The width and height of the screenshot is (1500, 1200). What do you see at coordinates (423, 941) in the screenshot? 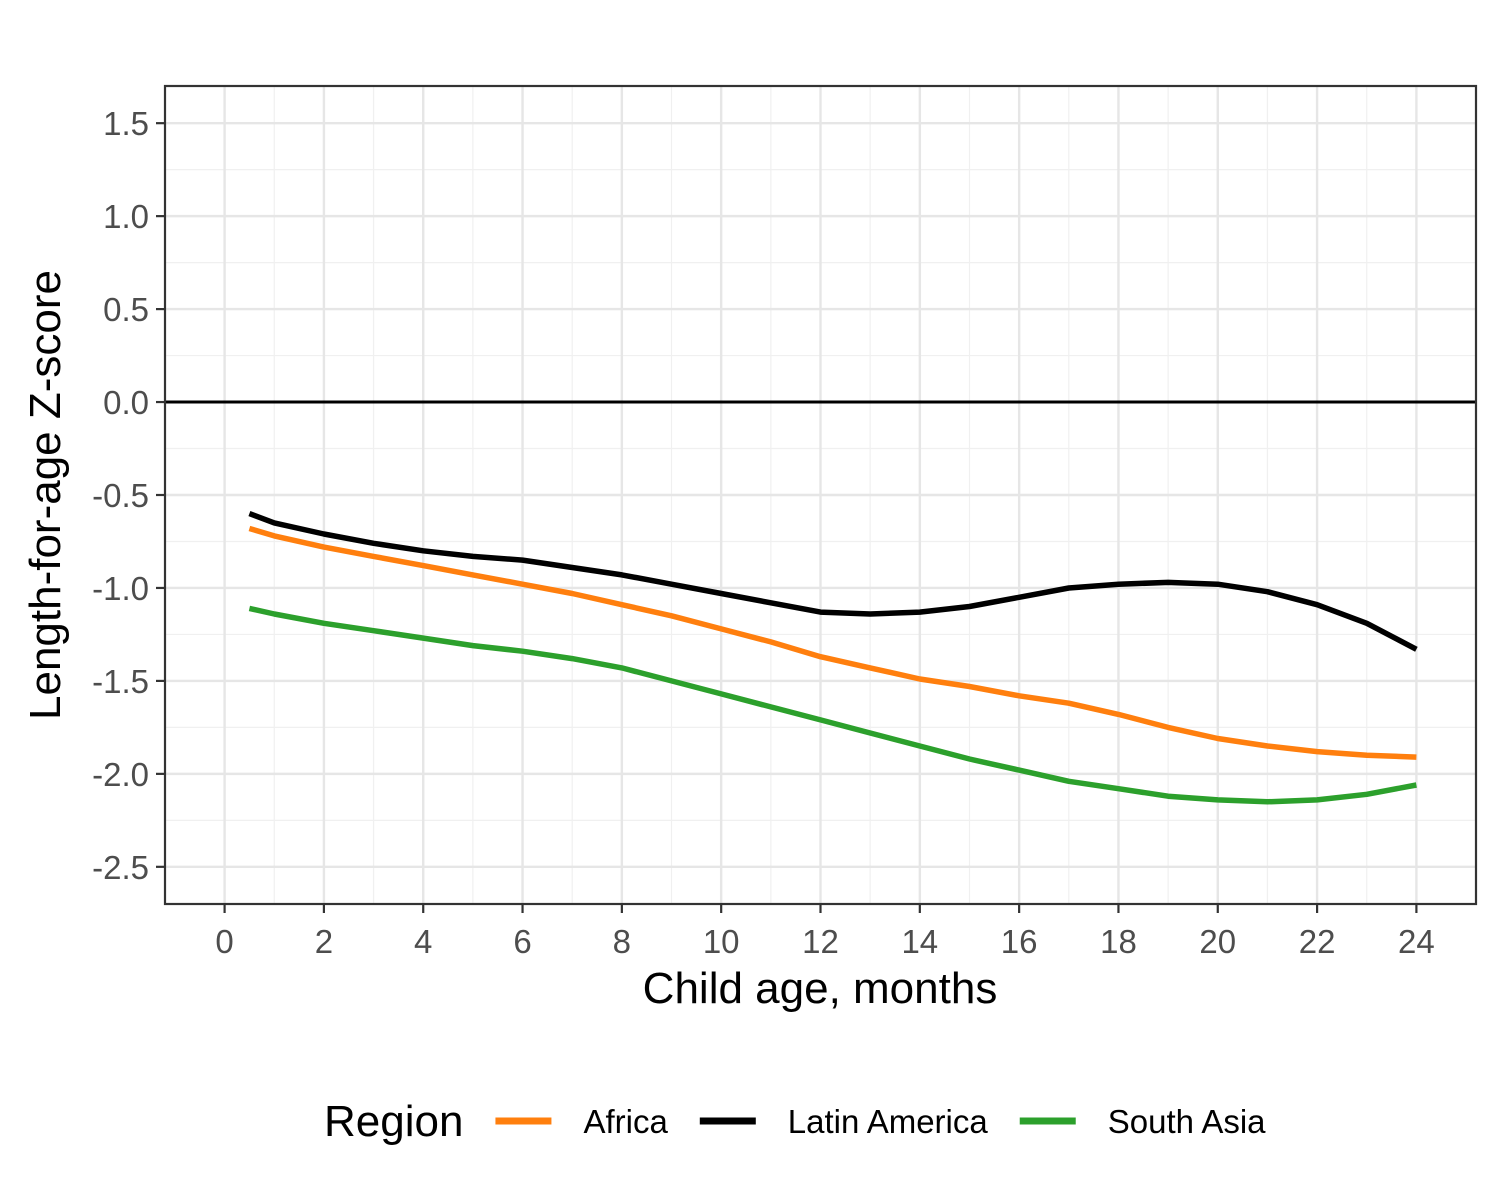
I see `x-tick-label: 4` at bounding box center [423, 941].